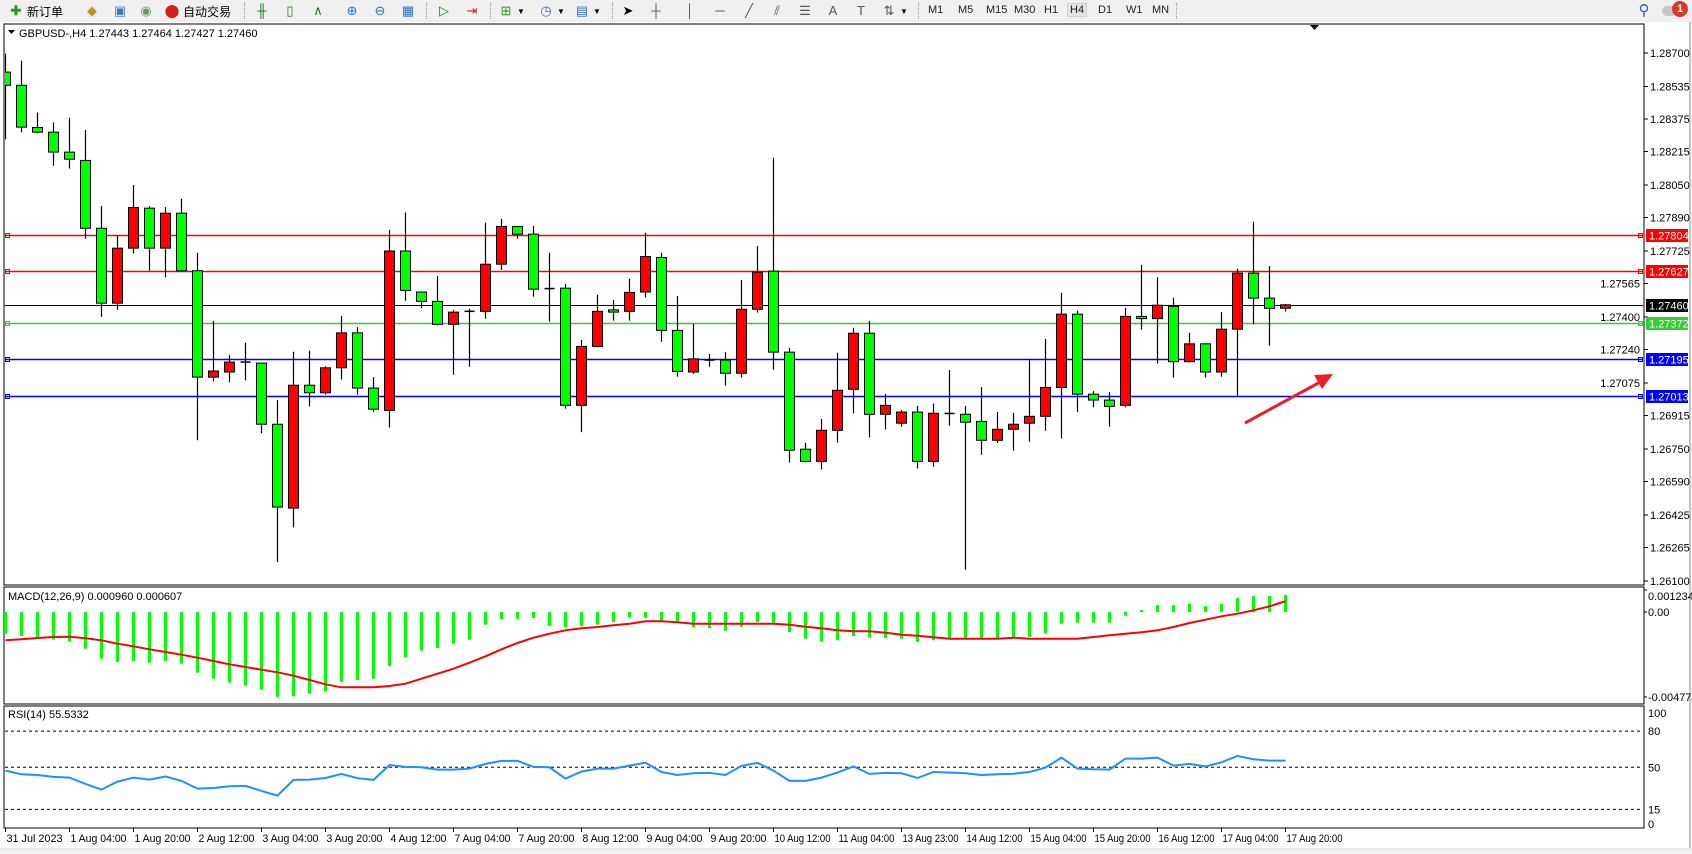 The width and height of the screenshot is (1692, 854). What do you see at coordinates (408, 11) in the screenshot?
I see `tile-windows-button: ▦` at bounding box center [408, 11].